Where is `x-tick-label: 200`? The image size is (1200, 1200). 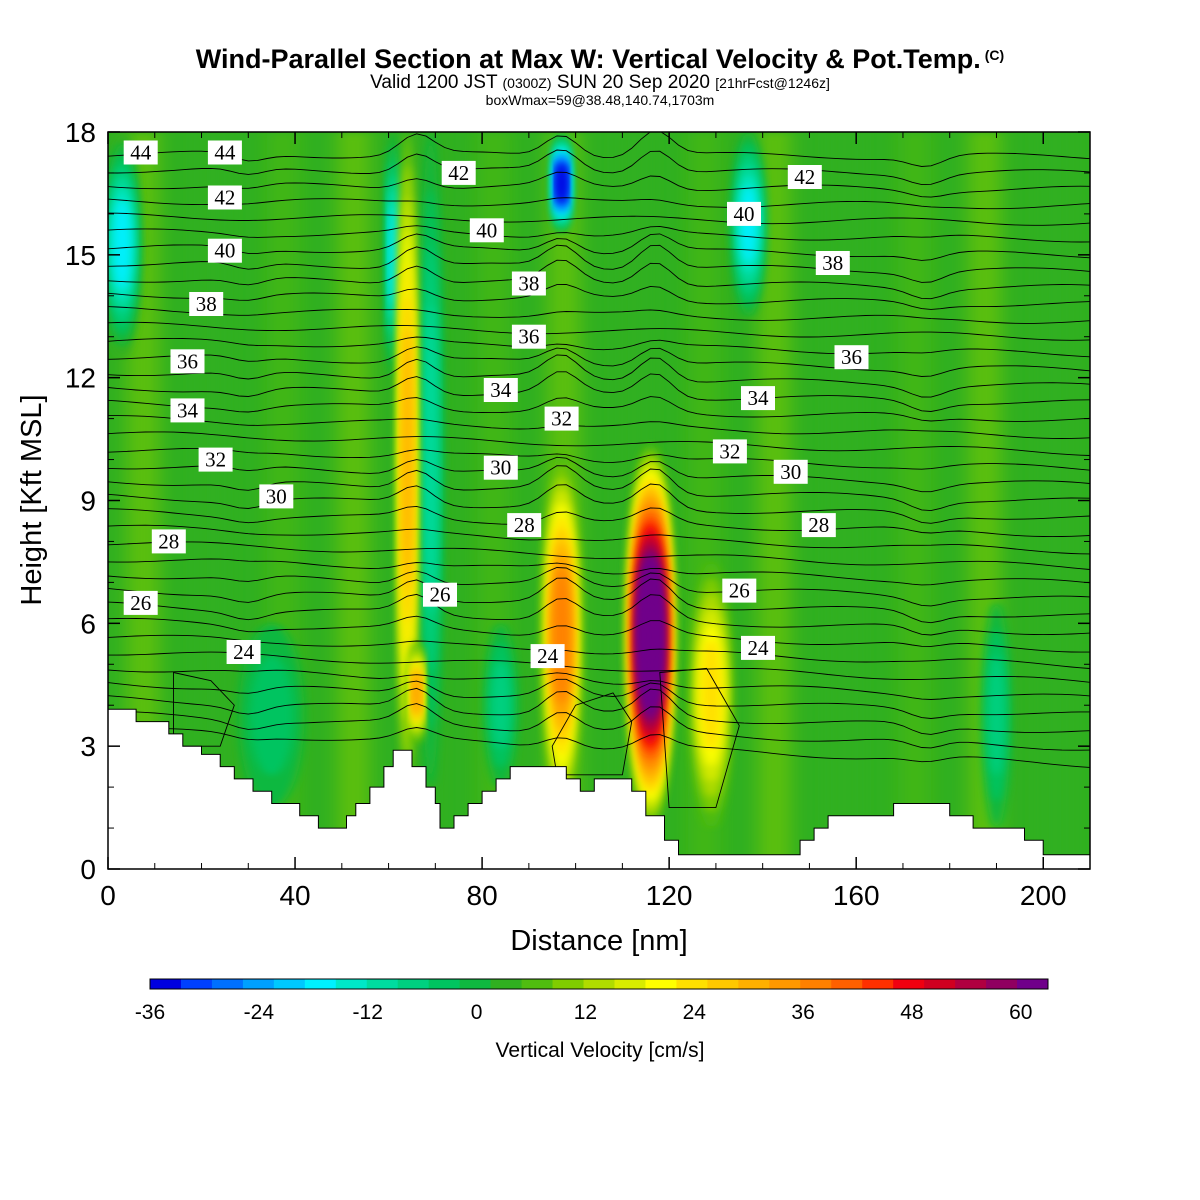 x-tick-label: 200 is located at coordinates (1043, 895).